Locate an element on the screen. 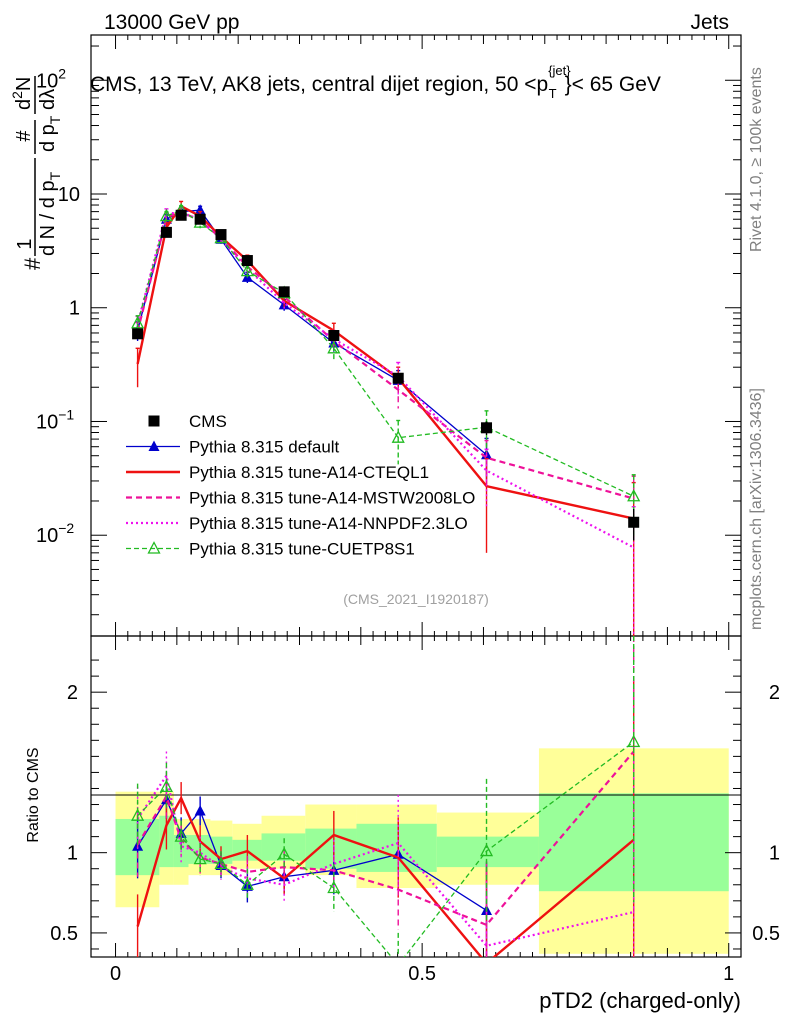 The height and width of the screenshot is (1024, 786). legend-label: CMS is located at coordinates (208, 421).